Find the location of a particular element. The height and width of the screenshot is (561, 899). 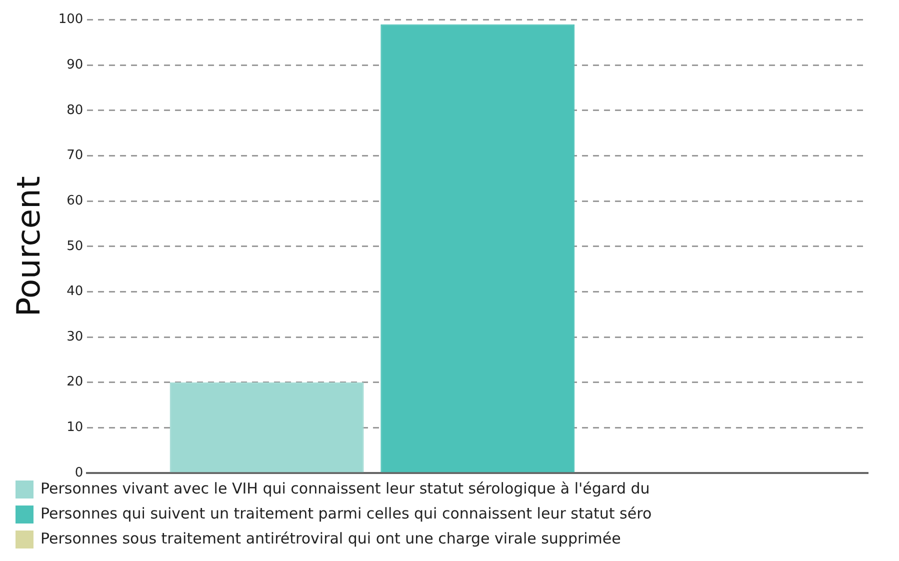

y-tick-label: 50 is located at coordinates (75, 246).